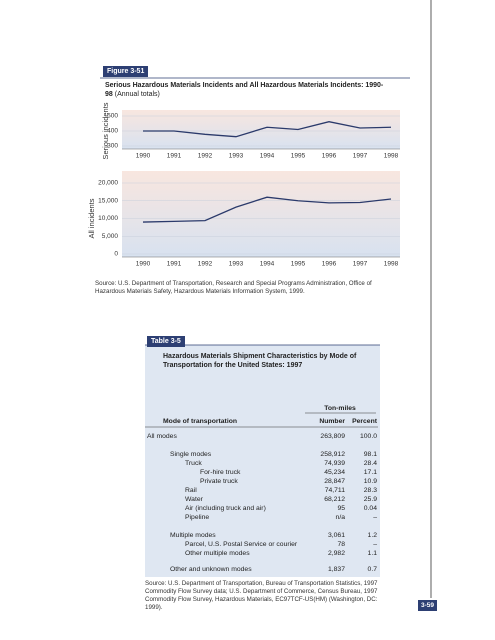  Describe the element at coordinates (193, 535) in the screenshot. I see `row-label: Multiple modes` at that location.